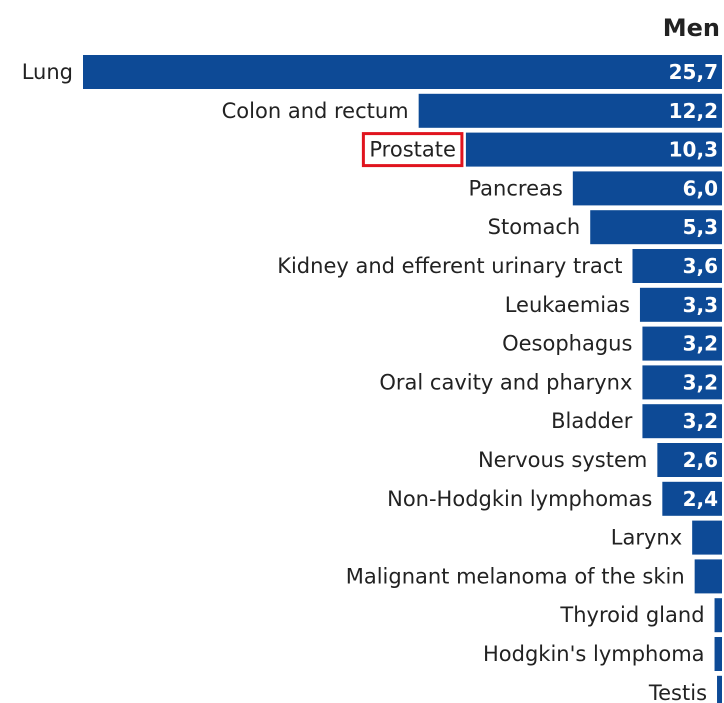 The image size is (724, 703). I want to click on value-label: 2,4, so click(700, 499).